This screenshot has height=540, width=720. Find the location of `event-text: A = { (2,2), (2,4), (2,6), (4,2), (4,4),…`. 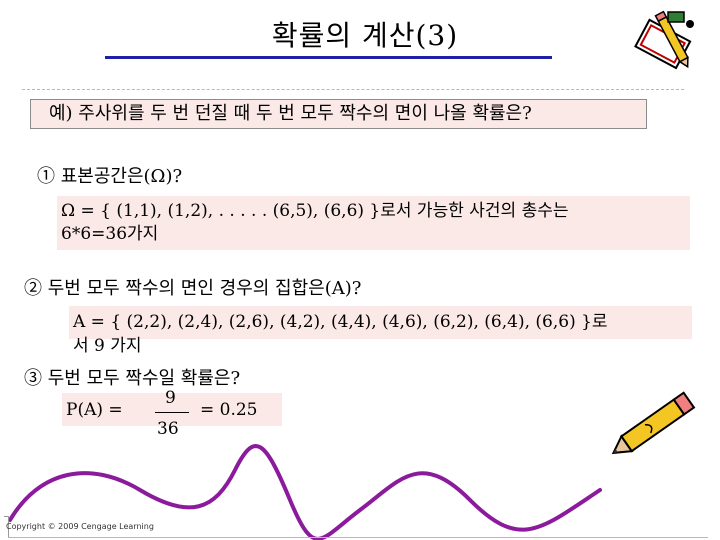

event-text: A = { (2,2), (2,4), (2,6), (4,2), (4,4),… is located at coordinates (340, 334).